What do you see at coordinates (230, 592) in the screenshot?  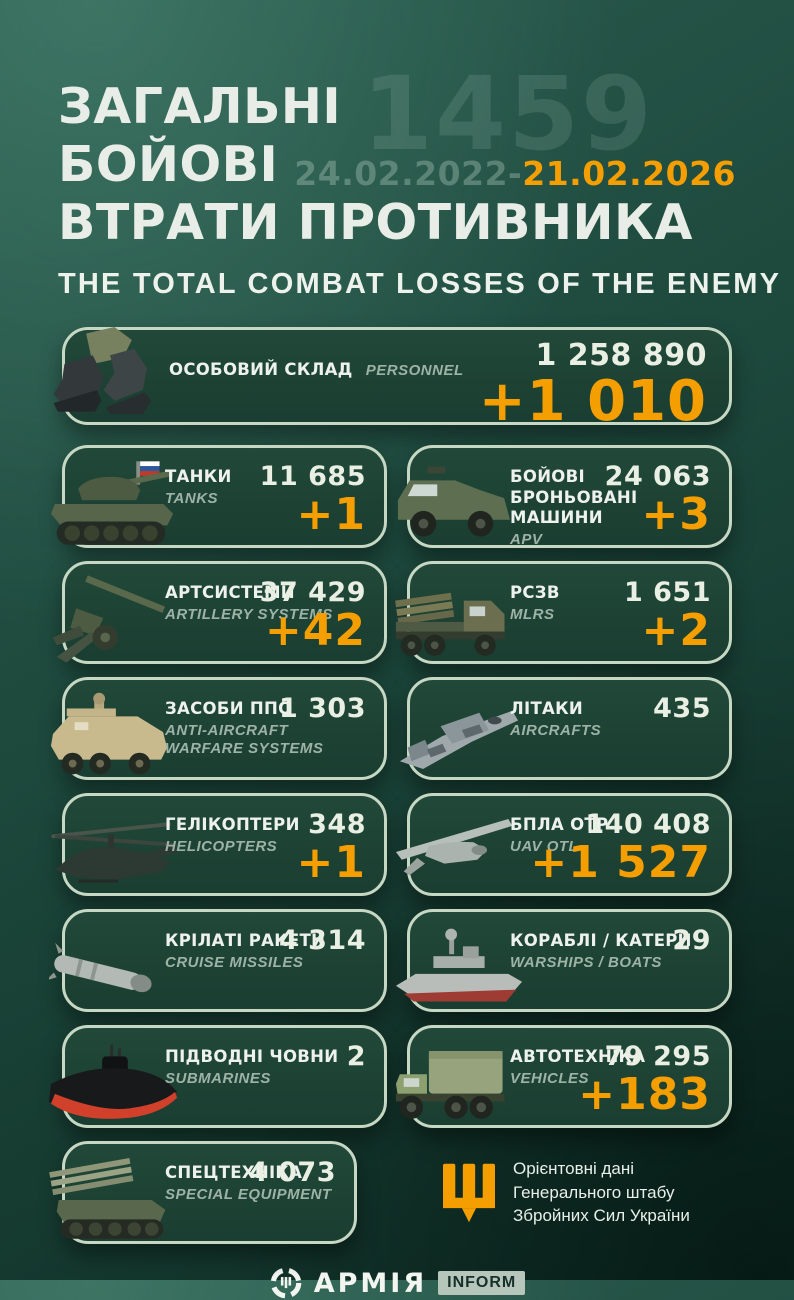 I see `label-ua: АРТСИСТЕМИ` at bounding box center [230, 592].